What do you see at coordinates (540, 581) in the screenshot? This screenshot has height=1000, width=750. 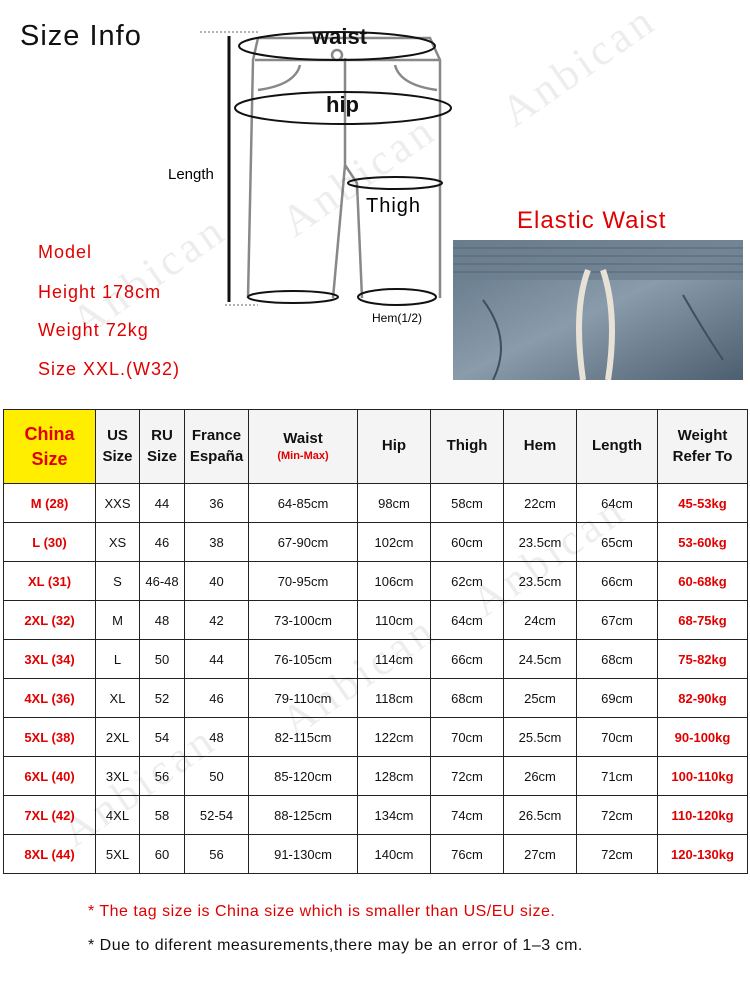 I see `cell-hem: 23.5cm` at bounding box center [540, 581].